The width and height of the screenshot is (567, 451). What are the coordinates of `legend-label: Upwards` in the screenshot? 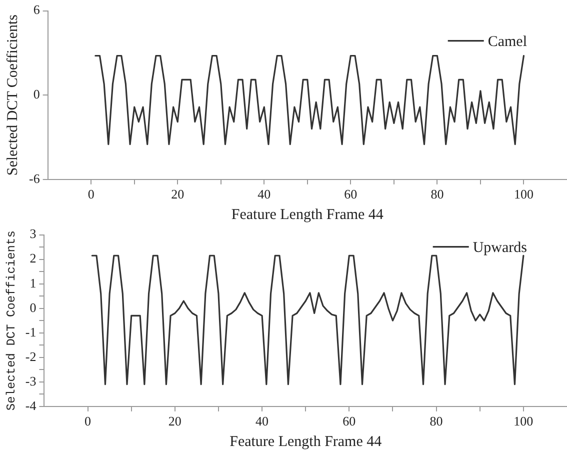 It's located at (500, 248).